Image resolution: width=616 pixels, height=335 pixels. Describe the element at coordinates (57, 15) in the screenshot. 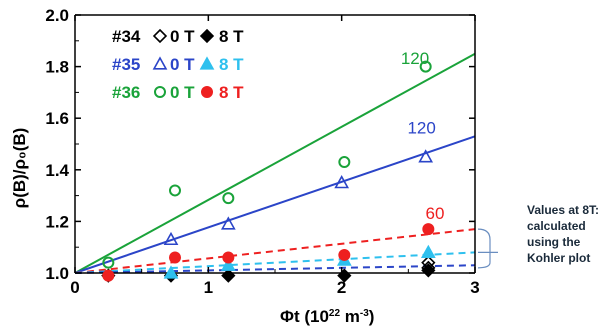

I see `y-tick-label: 2.0` at that location.